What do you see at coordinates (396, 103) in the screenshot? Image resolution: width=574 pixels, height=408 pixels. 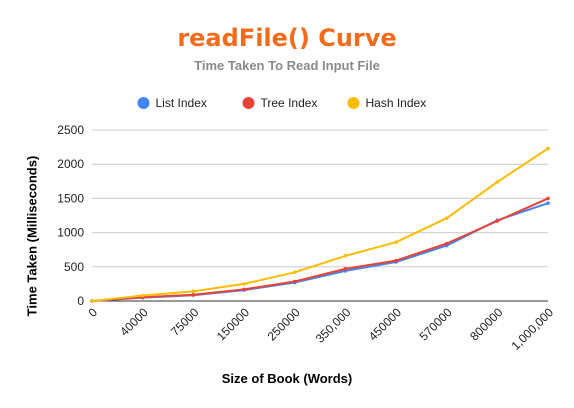 I see `legend-entry: Hash Index` at bounding box center [396, 103].